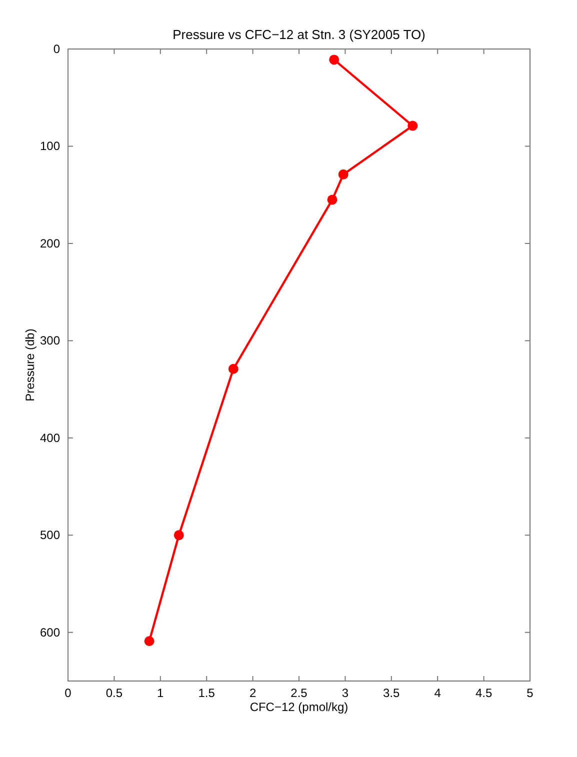 The width and height of the screenshot is (577, 757). What do you see at coordinates (50, 437) in the screenshot?
I see `y-tick-label: 400` at bounding box center [50, 437].